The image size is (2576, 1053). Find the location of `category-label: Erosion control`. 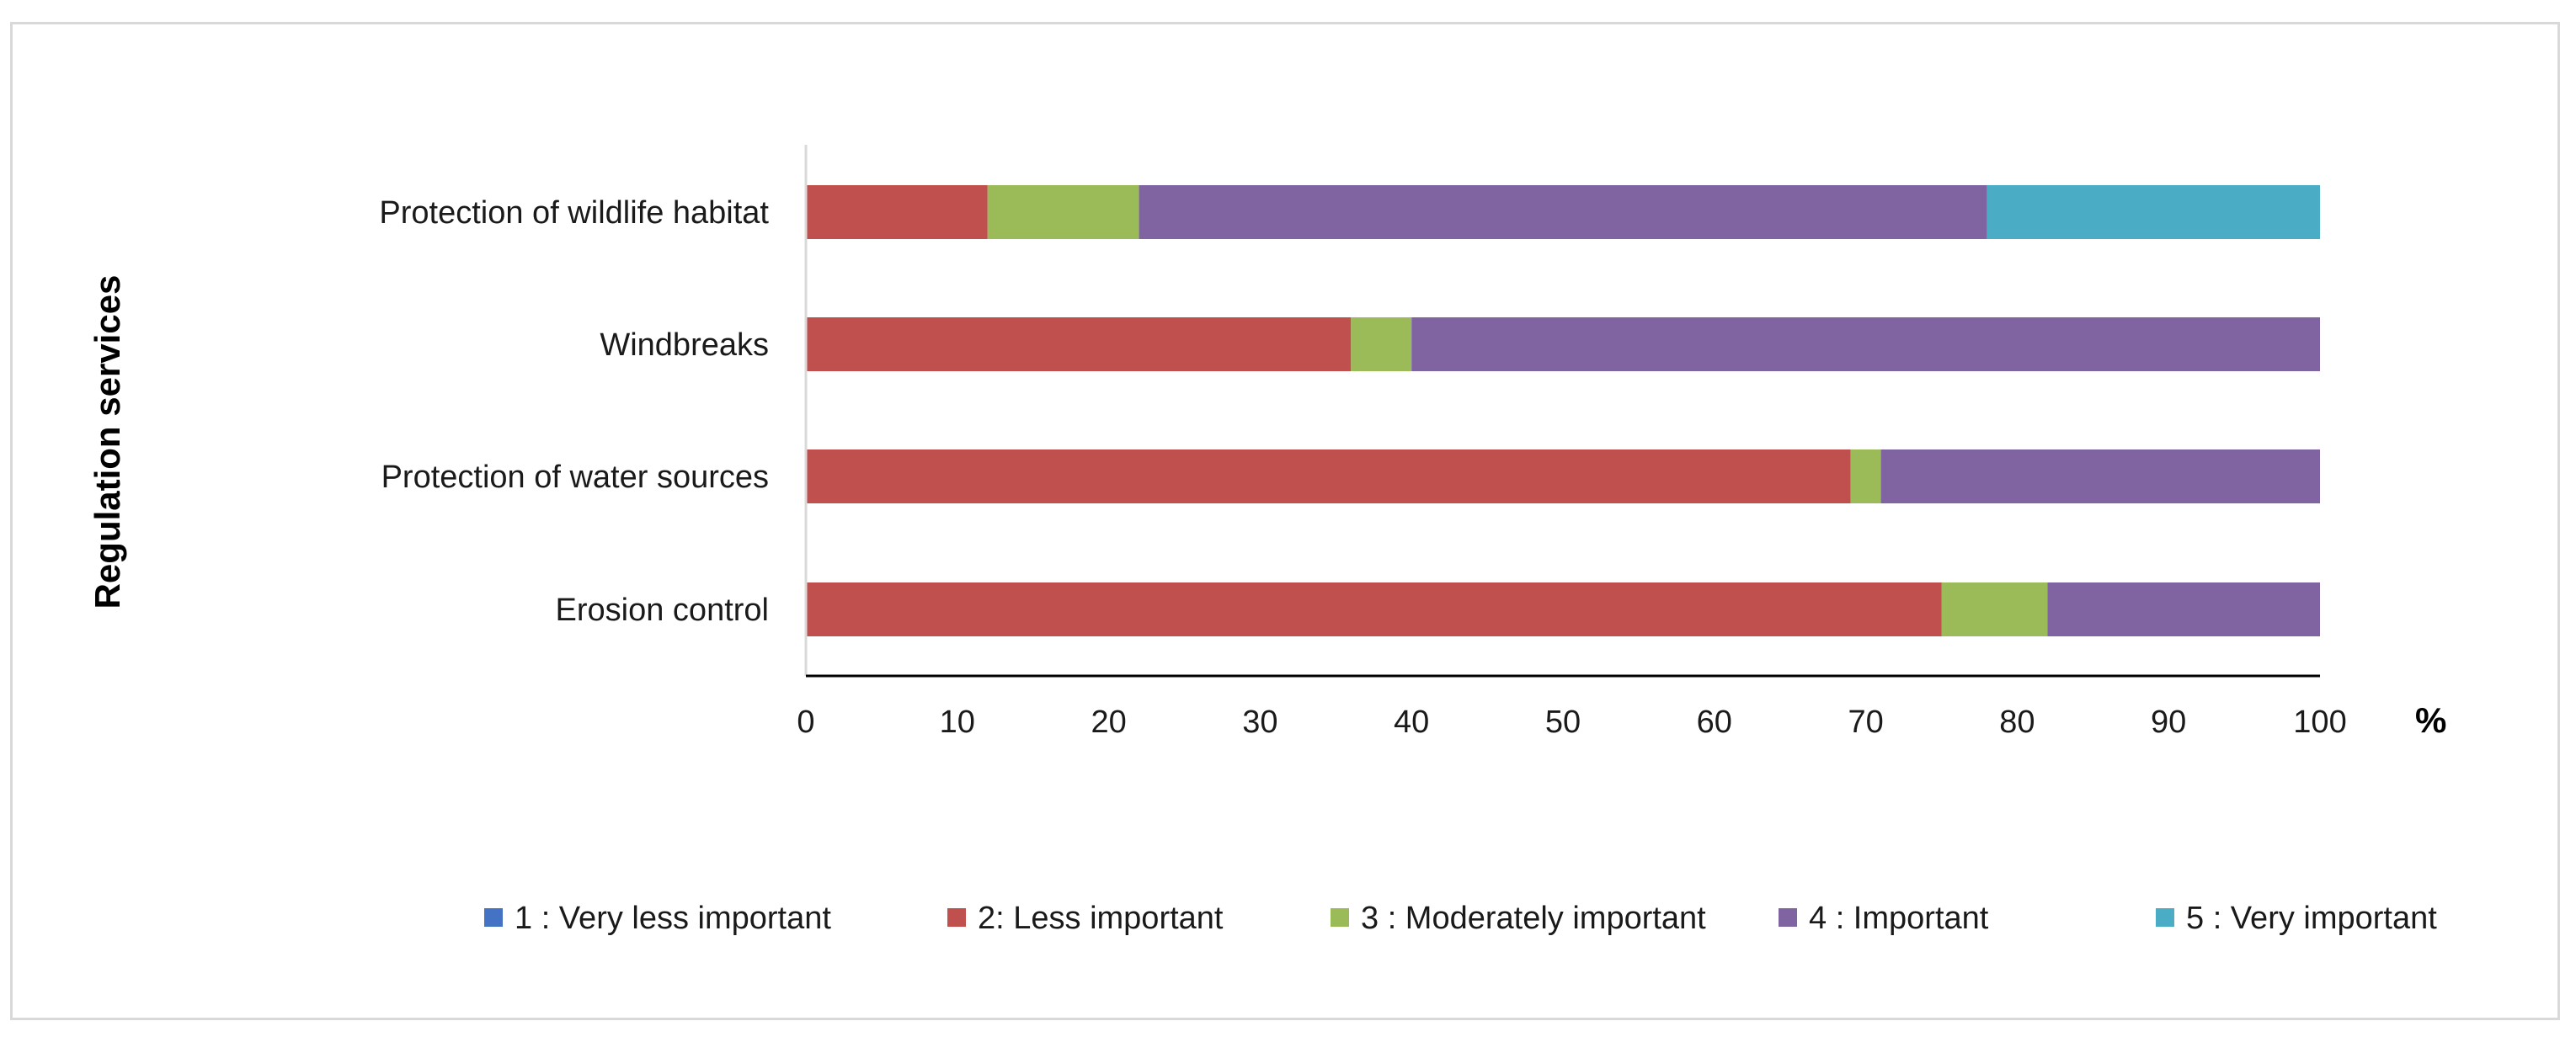

category-label: Erosion control is located at coordinates (662, 610).